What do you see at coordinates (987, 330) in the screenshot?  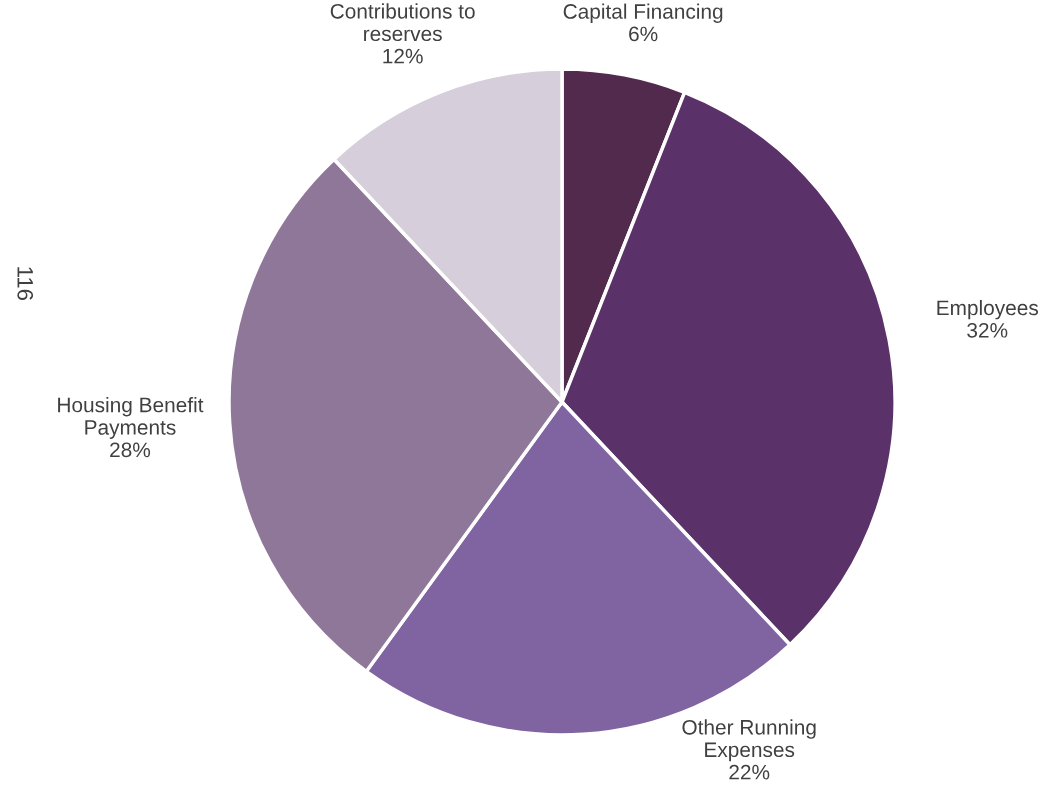 I see `data-label: 32%` at bounding box center [987, 330].